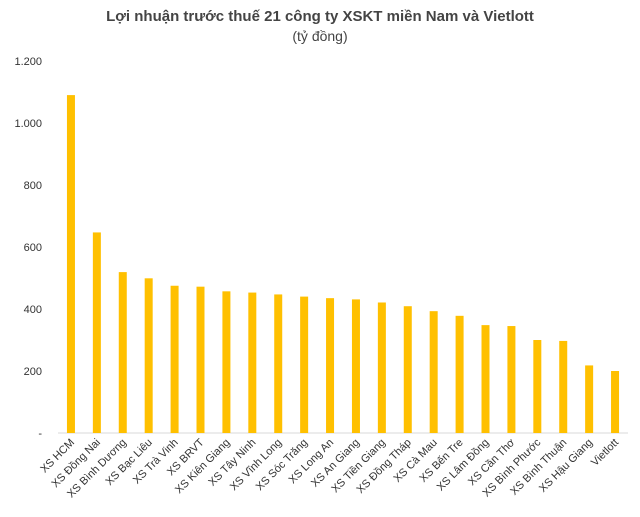 The width and height of the screenshot is (640, 517). What do you see at coordinates (33, 186) in the screenshot?
I see `y-tick-label: 800` at bounding box center [33, 186].